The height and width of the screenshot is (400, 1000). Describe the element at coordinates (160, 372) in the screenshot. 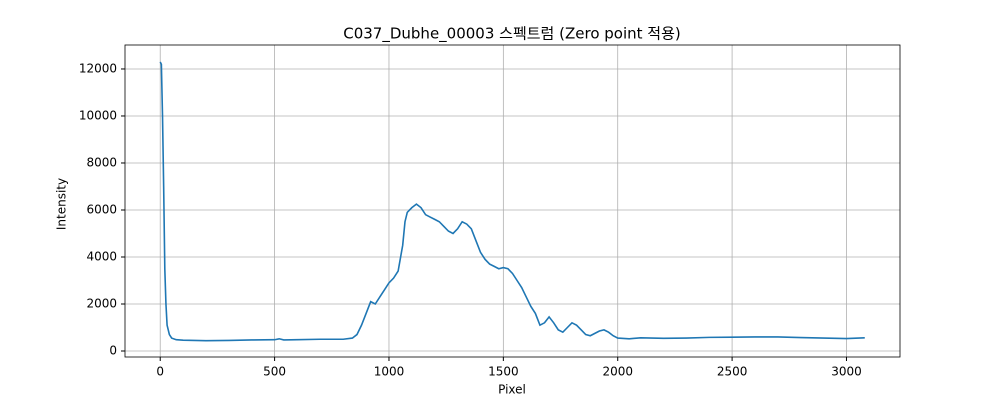

I see `x-tick-label: 0` at that location.